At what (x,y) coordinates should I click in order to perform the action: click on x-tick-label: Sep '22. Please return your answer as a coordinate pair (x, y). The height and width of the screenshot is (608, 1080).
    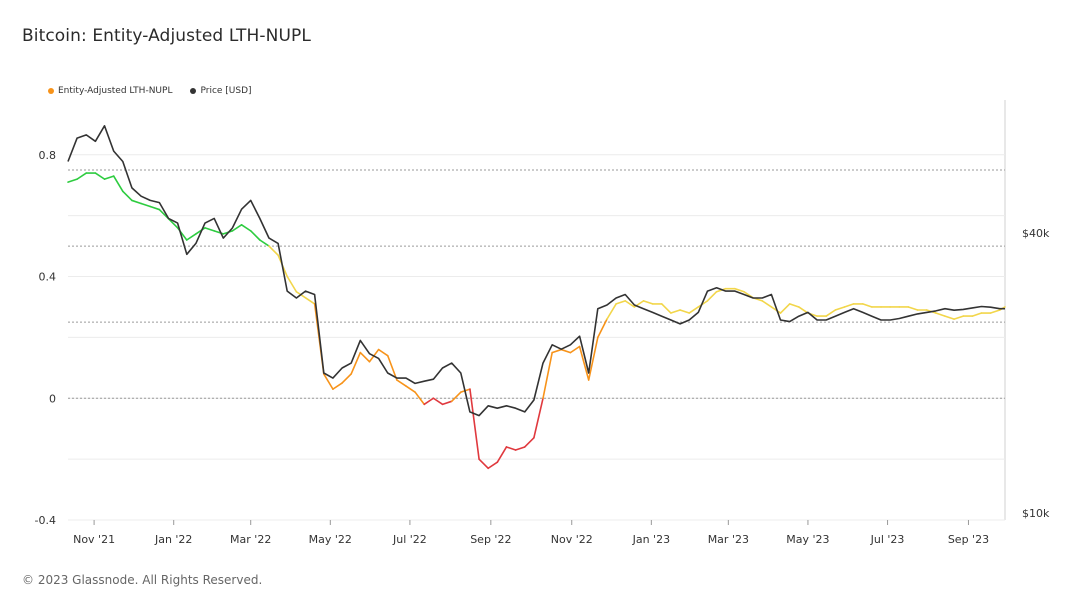
    Looking at the image, I should click on (490, 539).